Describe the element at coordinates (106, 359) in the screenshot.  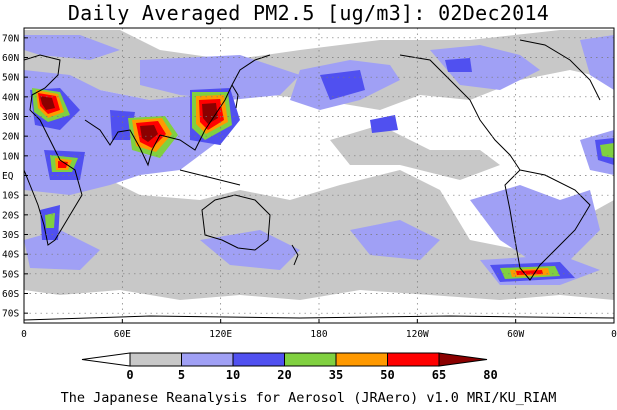
I see `colorbar-arrow-low` at that location.